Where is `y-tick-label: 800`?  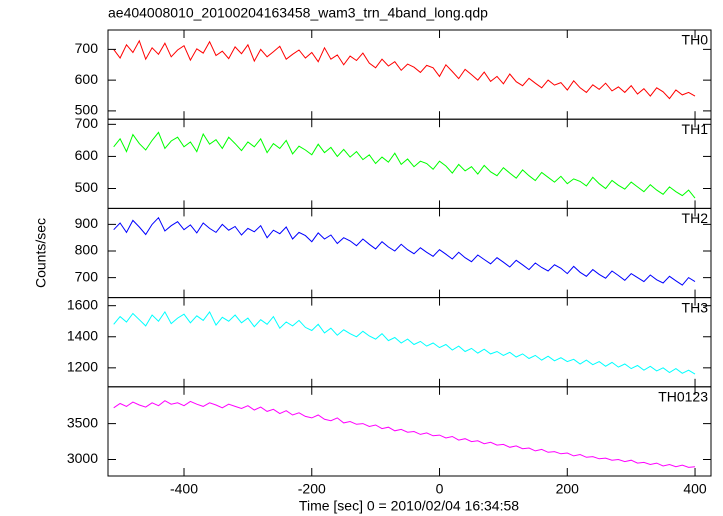
y-tick-label: 800 is located at coordinates (87, 250).